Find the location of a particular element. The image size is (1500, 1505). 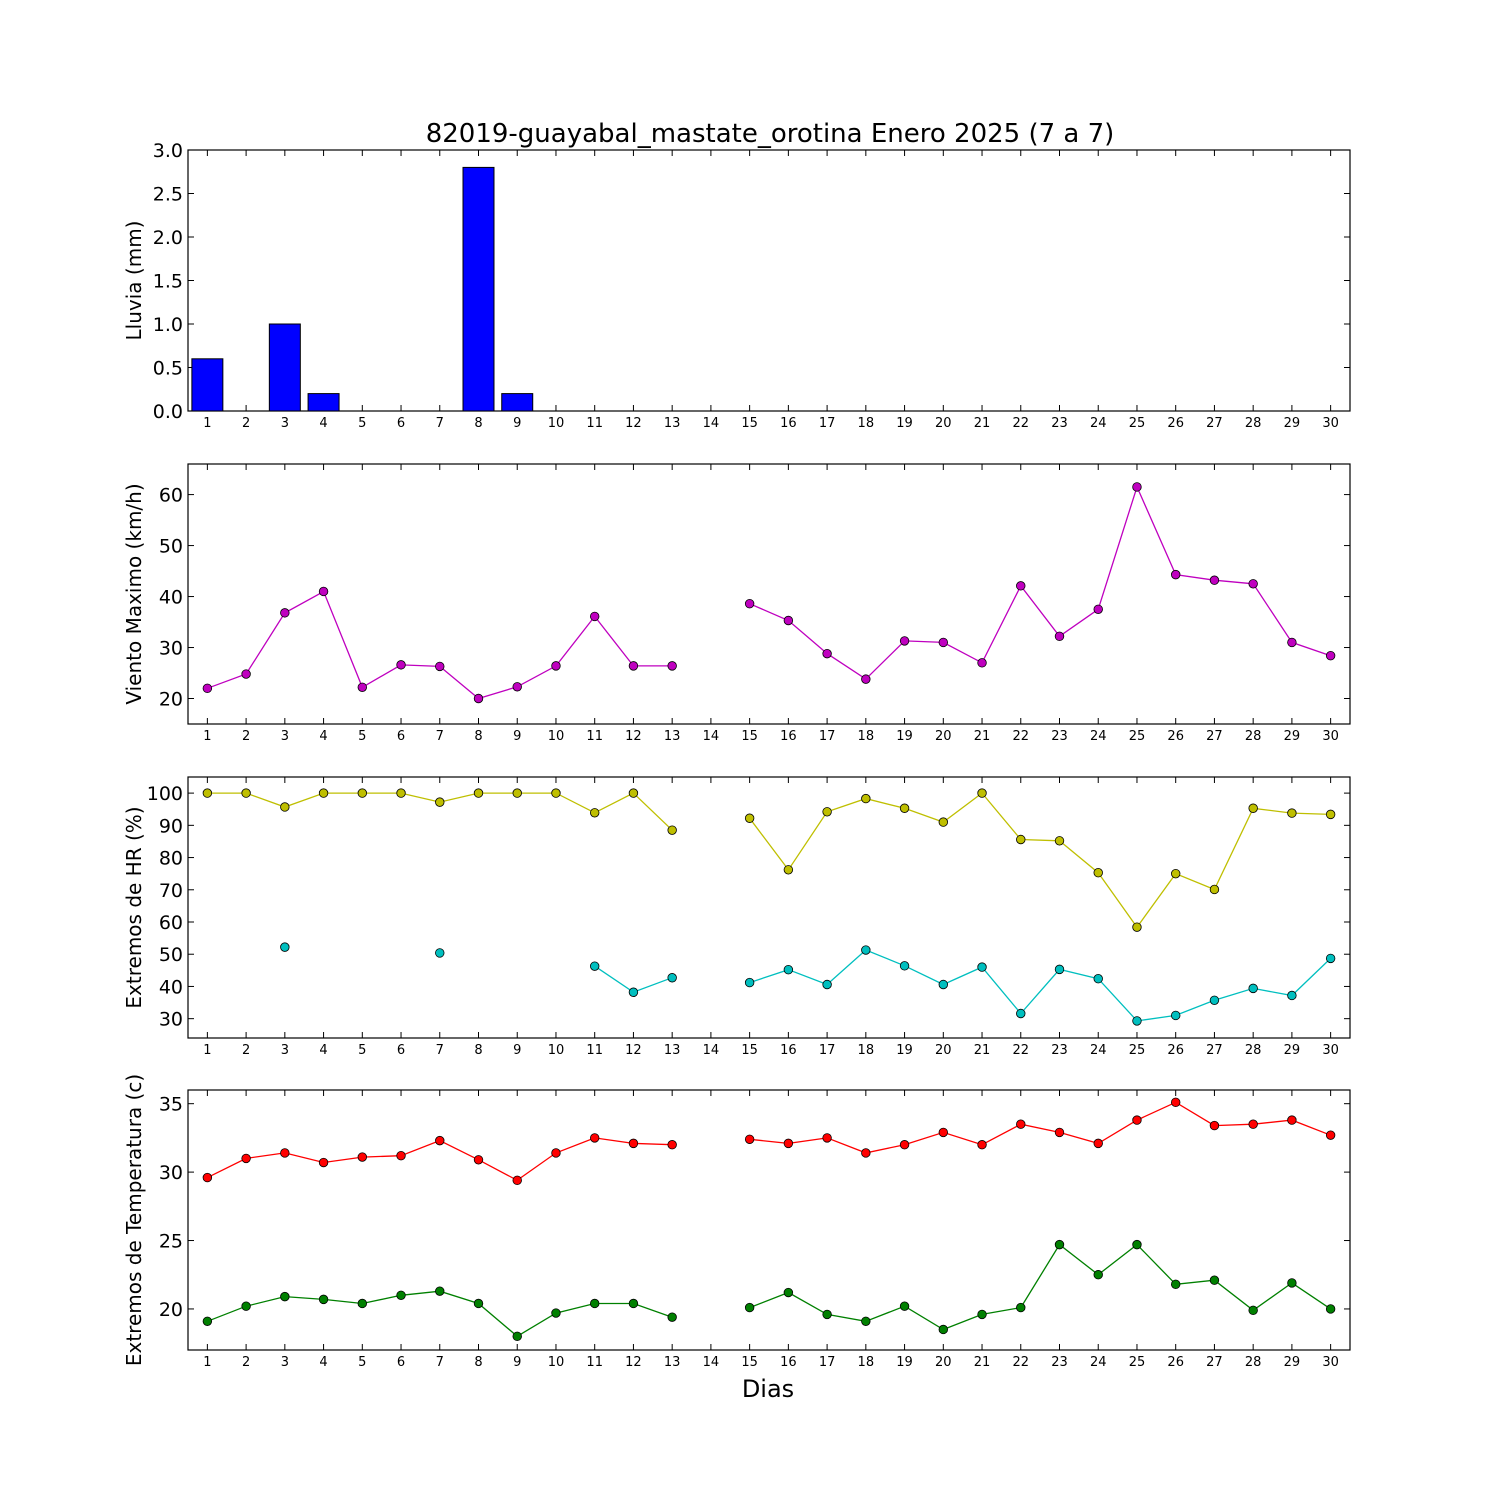

xtick-label: 4 is located at coordinates (323, 1050).